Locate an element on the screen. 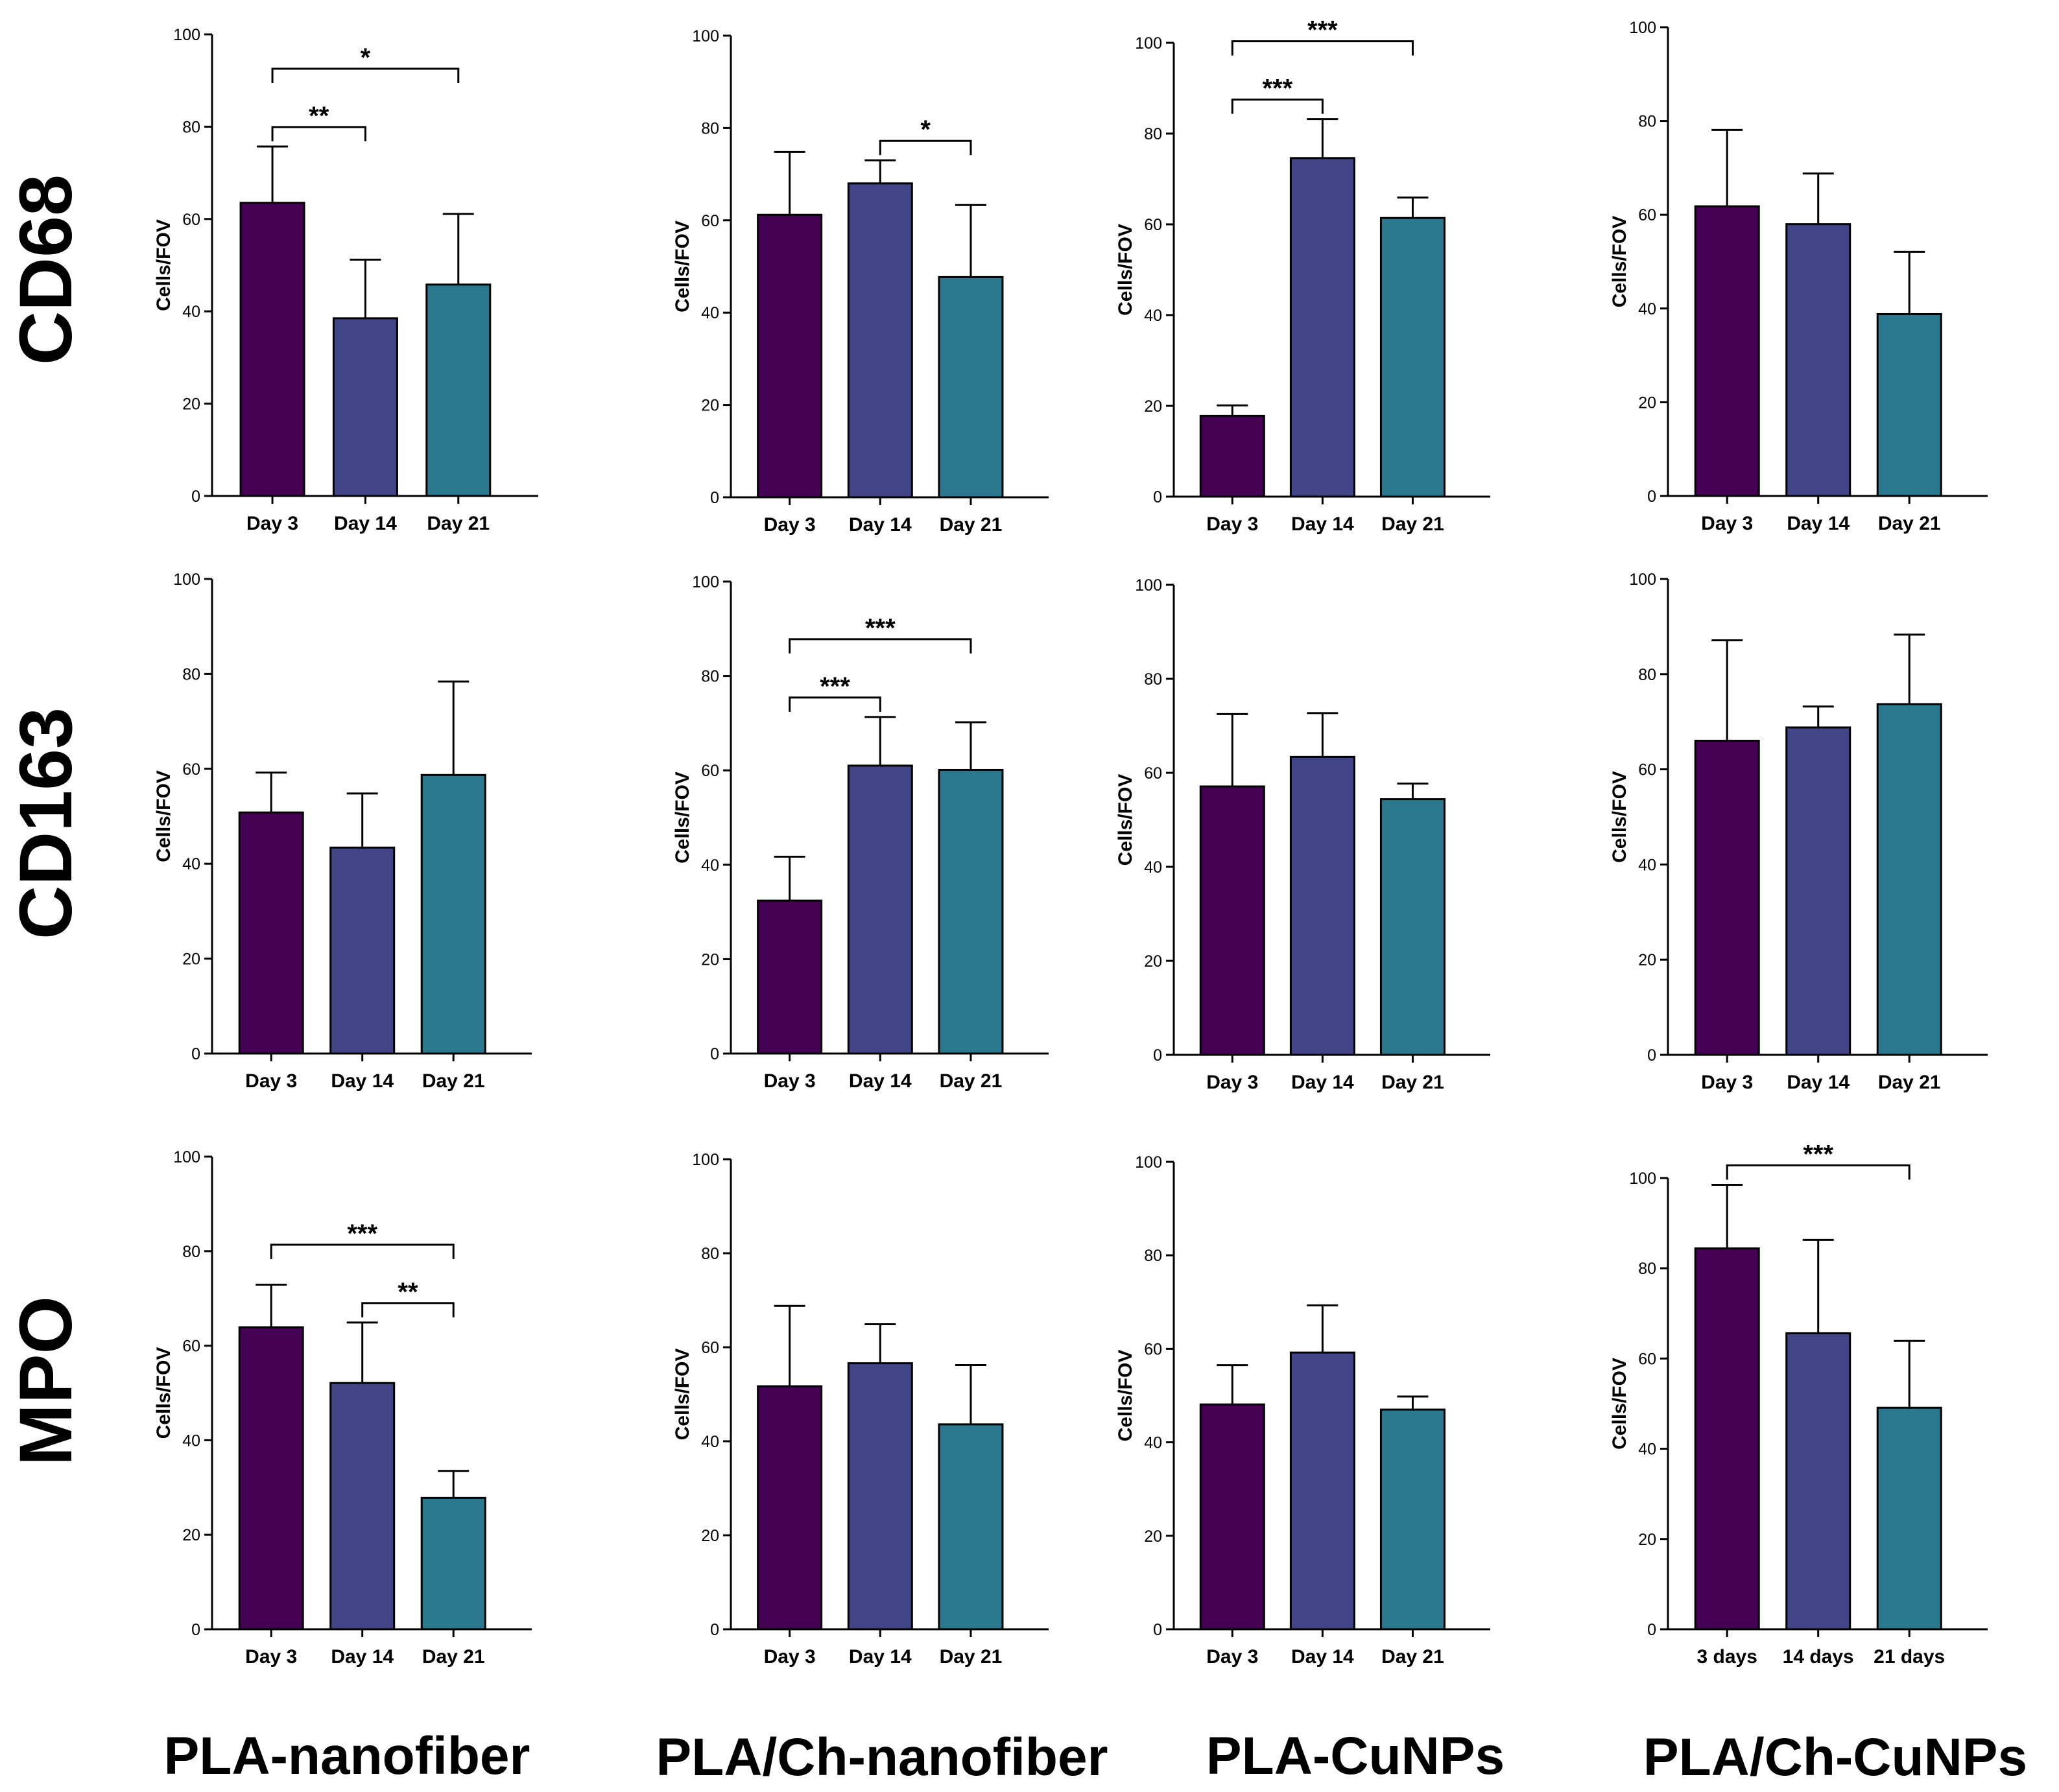 The width and height of the screenshot is (2059, 1792). row-label-cd68: CD68 is located at coordinates (46, 269).